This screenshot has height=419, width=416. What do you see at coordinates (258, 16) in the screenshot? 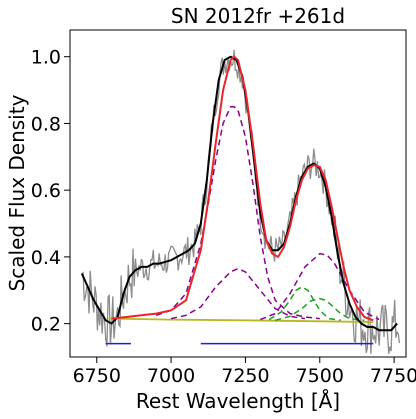
I see `chart-title: SN 2012fr +261d` at bounding box center [258, 16].